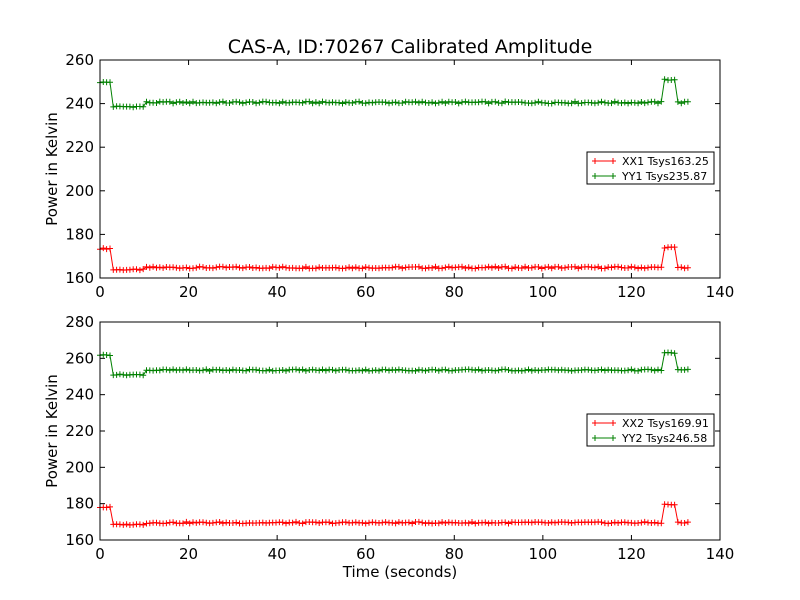 This screenshot has width=800, height=600. Describe the element at coordinates (454, 292) in the screenshot. I see `x-tick-label: 80` at that location.